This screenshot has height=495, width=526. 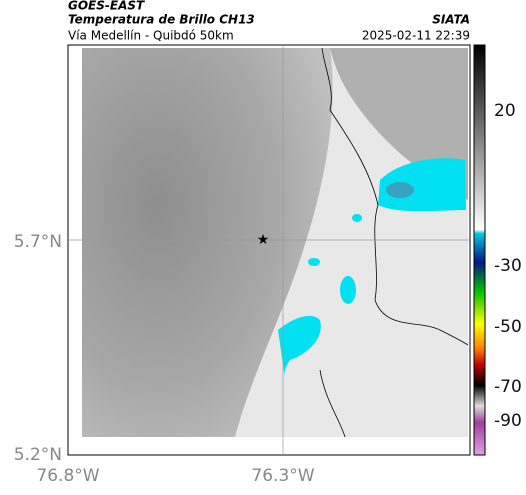 What do you see at coordinates (151, 36) in the screenshot?
I see `subtitle: Vía Medellín - Quibdó 50km` at bounding box center [151, 36].